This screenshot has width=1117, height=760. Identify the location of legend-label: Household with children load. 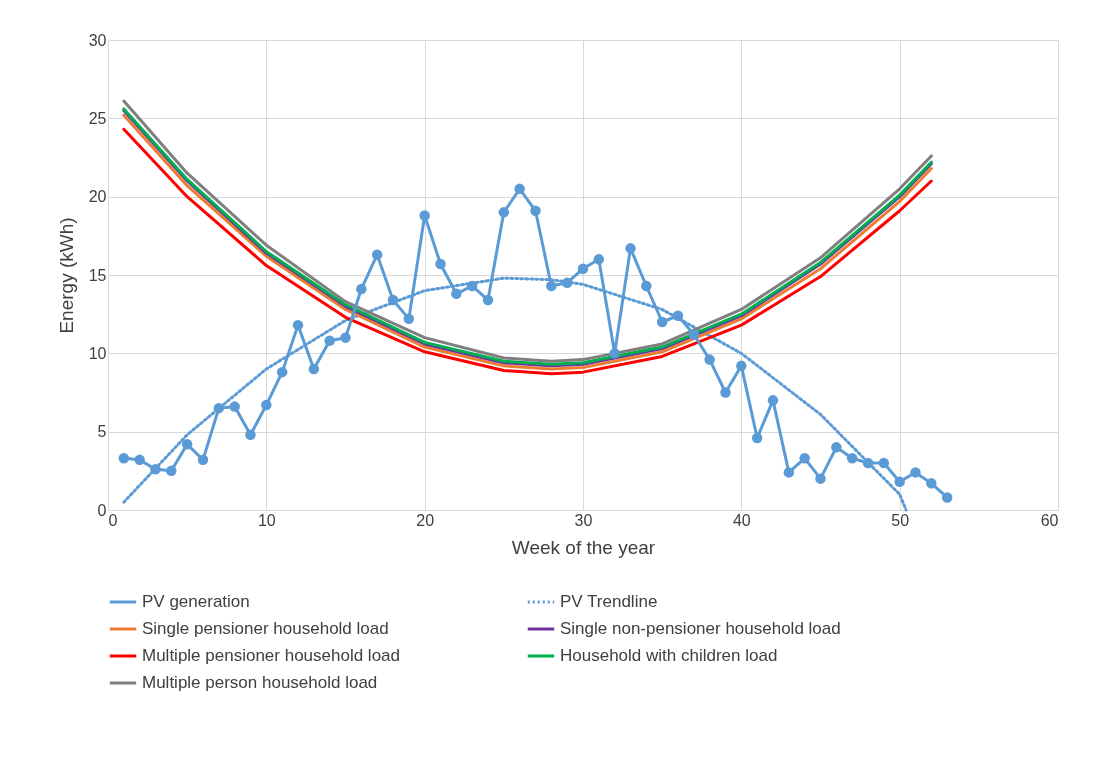
(669, 655).